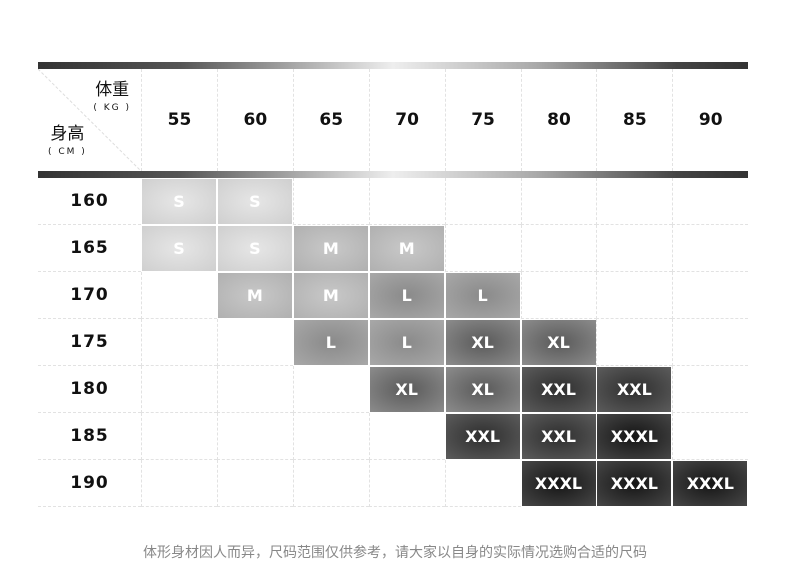 The image size is (790, 562). What do you see at coordinates (634, 120) in the screenshot?
I see `weight-column-header: 85` at bounding box center [634, 120].